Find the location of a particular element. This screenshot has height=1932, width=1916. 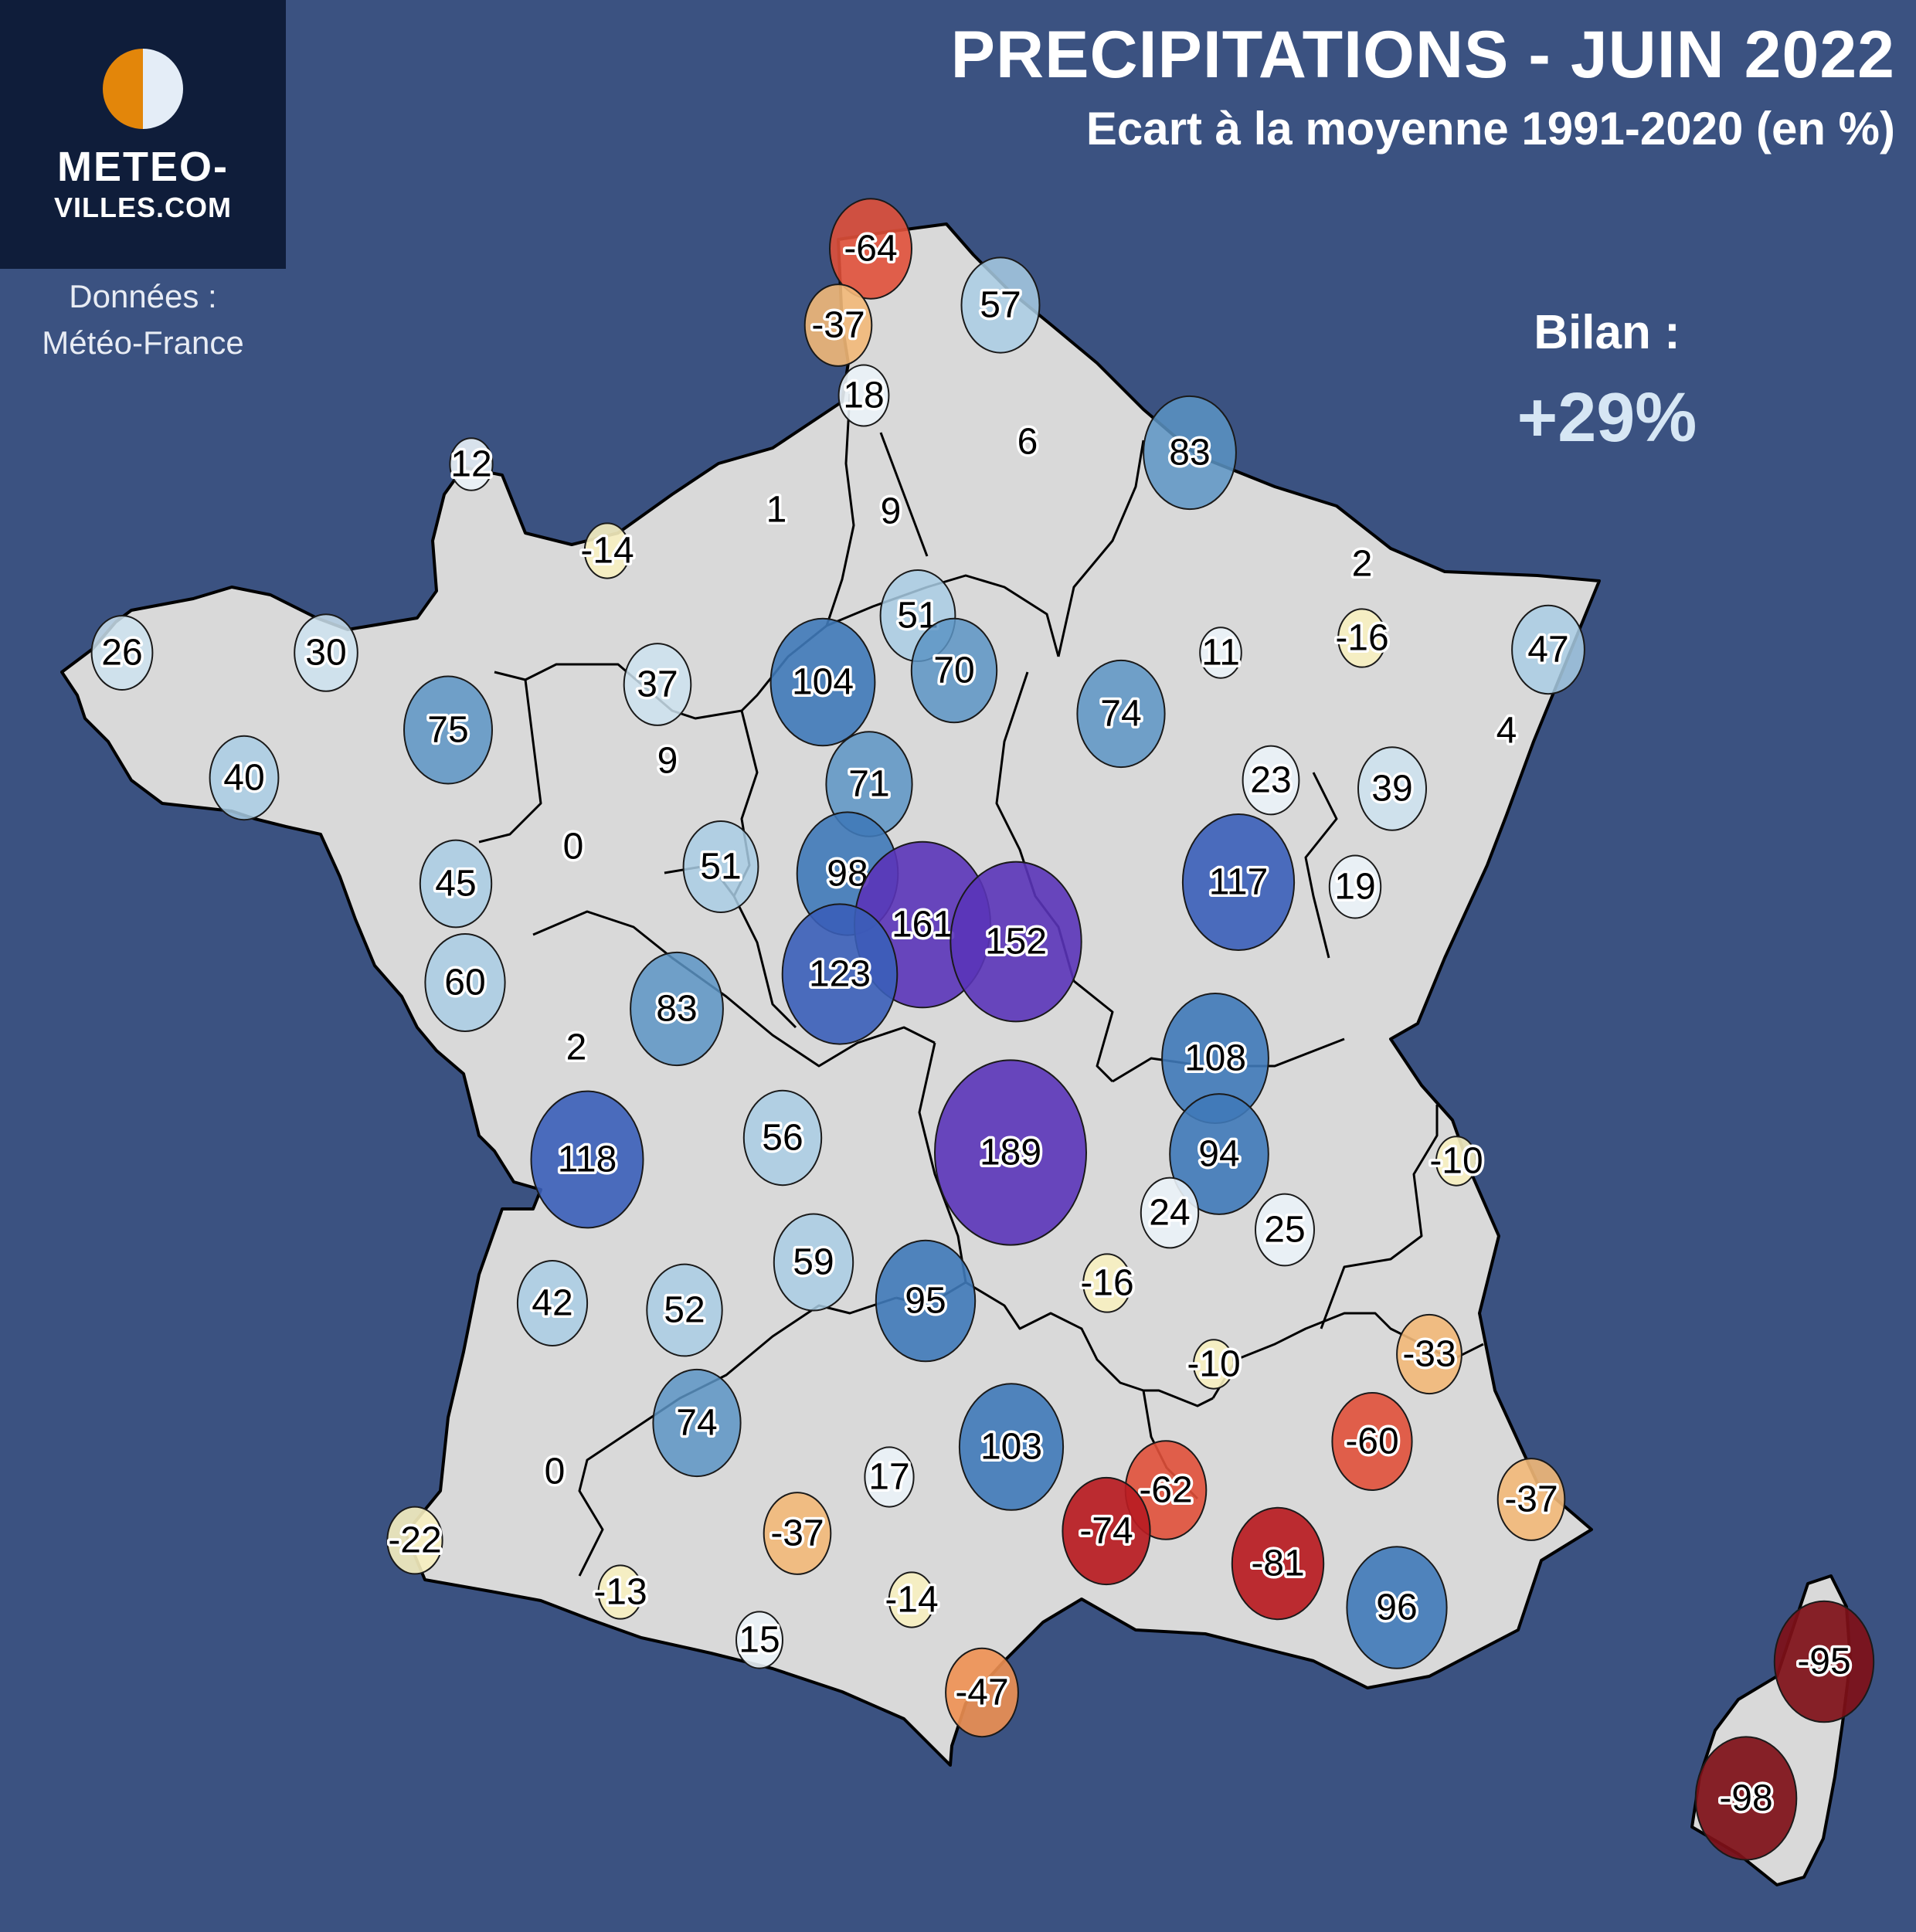

logo: METEO- VILLES.COM is located at coordinates (143, 135).